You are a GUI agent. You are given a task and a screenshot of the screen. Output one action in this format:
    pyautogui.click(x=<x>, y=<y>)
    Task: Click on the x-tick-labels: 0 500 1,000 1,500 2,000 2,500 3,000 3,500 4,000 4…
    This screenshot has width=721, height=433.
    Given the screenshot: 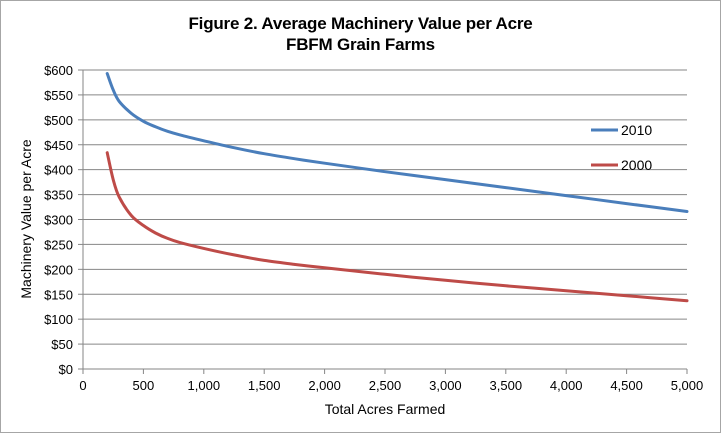 What is the action you would take?
    pyautogui.click(x=391, y=385)
    